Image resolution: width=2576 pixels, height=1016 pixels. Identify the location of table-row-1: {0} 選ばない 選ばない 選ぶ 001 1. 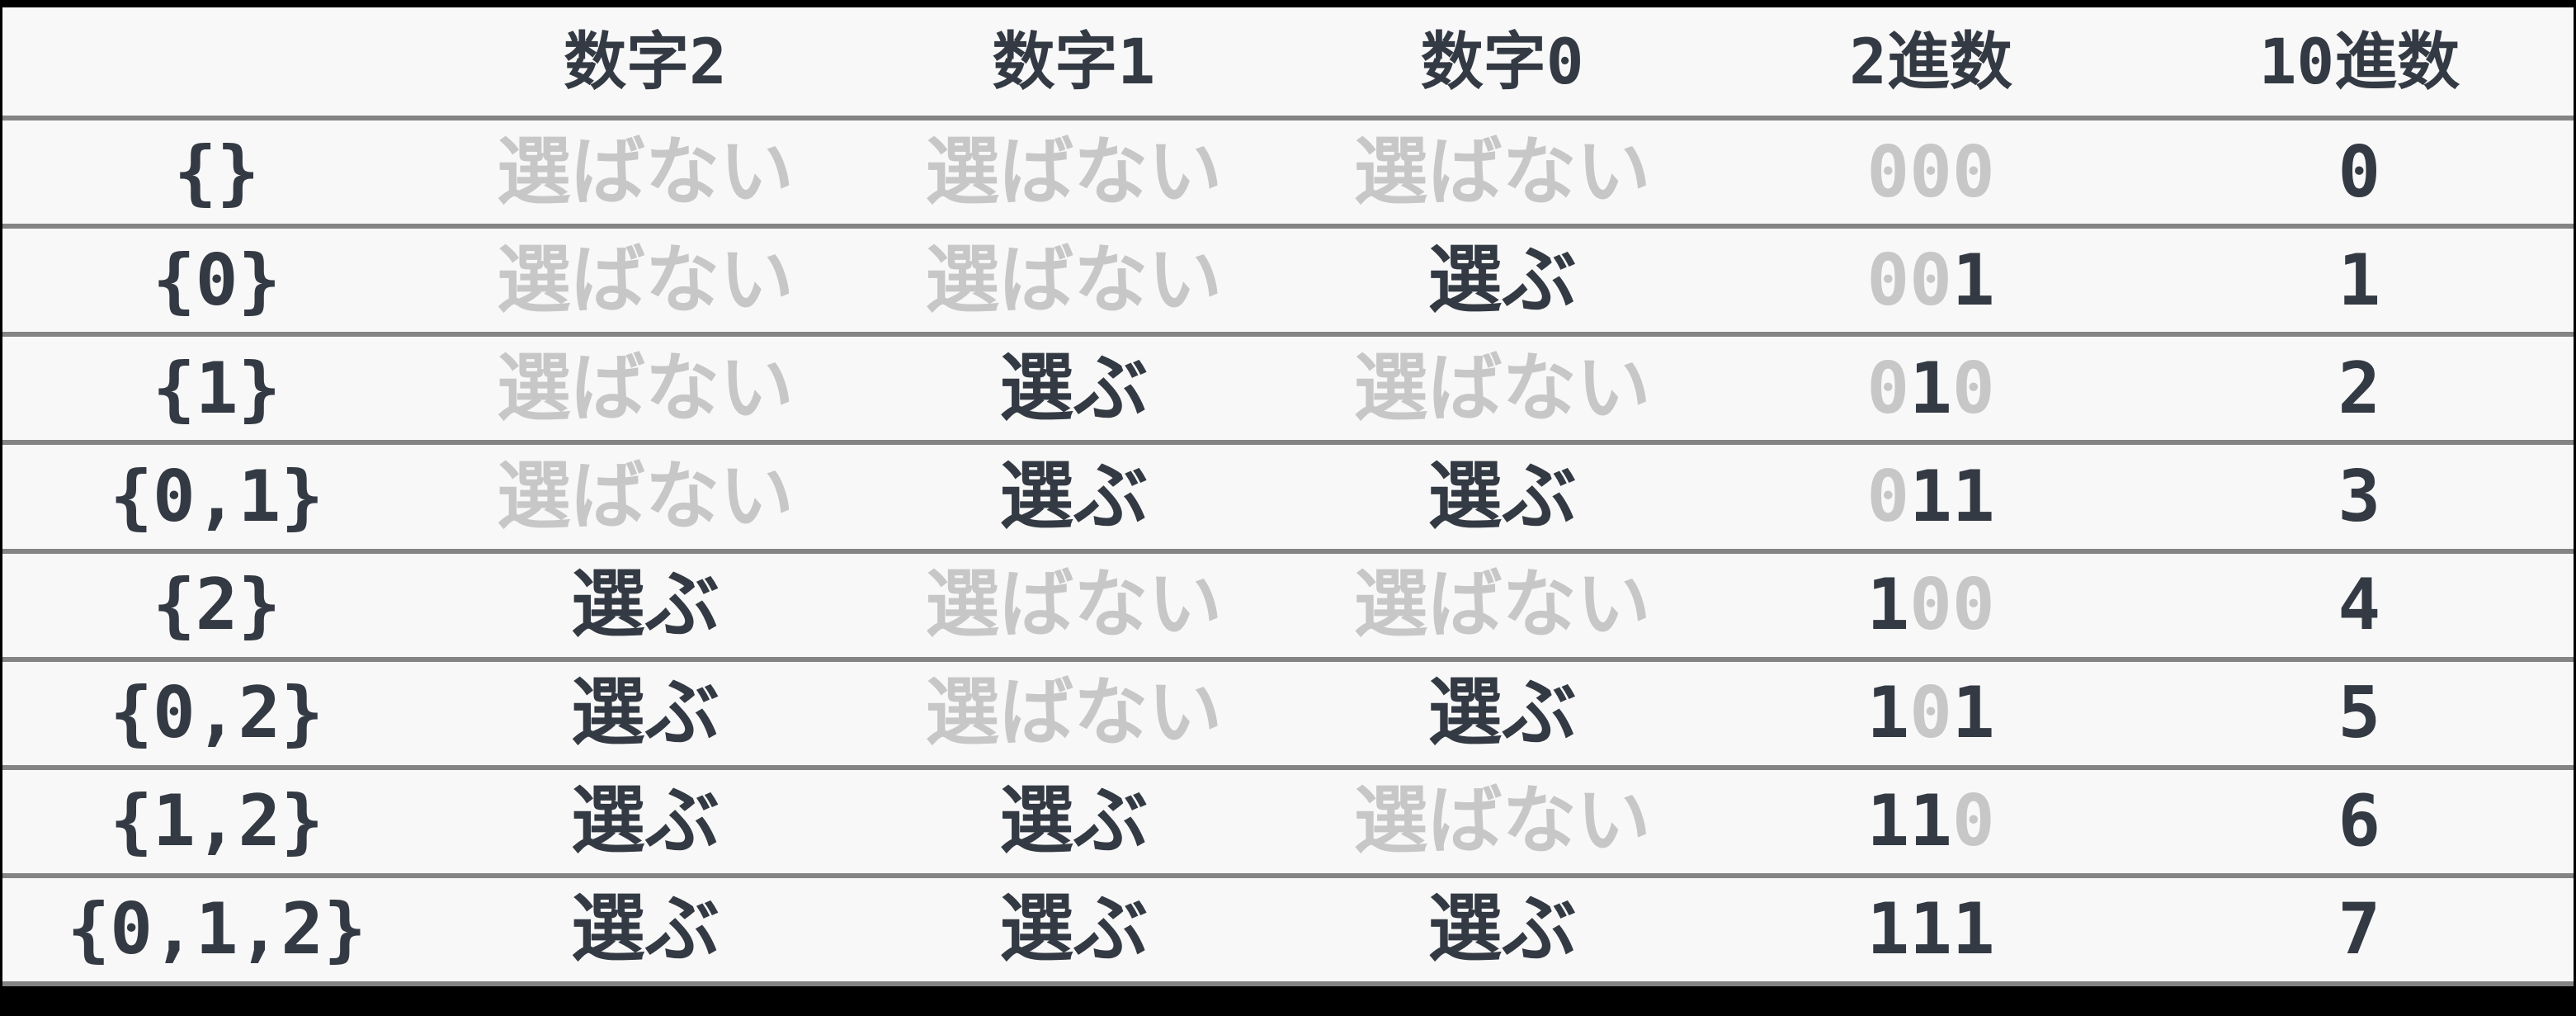
(1288, 278).